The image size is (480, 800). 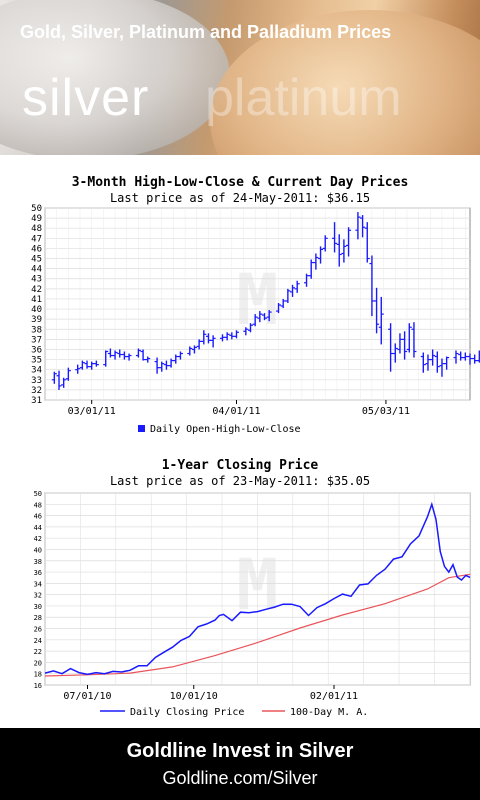 What do you see at coordinates (36, 260) in the screenshot?
I see `y-tick-label: 45` at bounding box center [36, 260].